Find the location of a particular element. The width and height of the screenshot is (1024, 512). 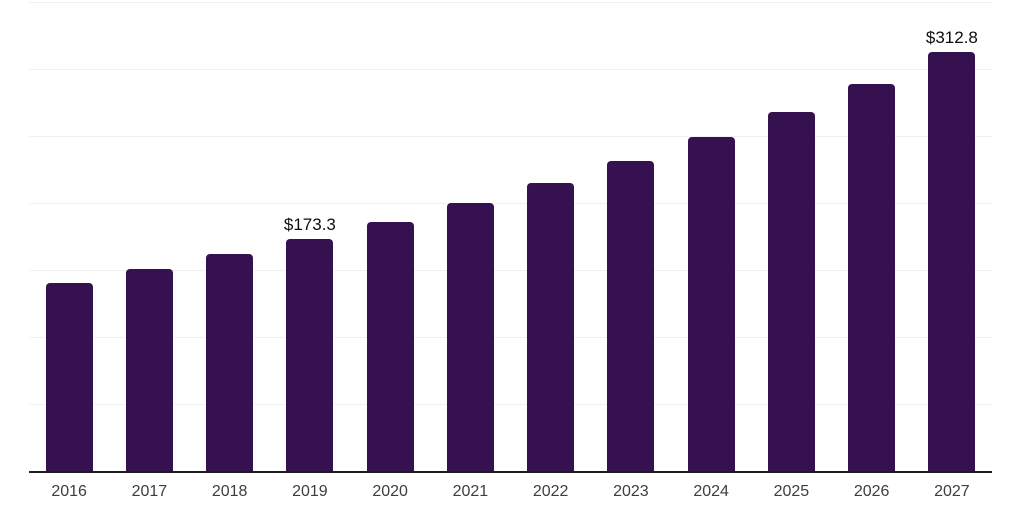

x-tick-label: 2020 is located at coordinates (390, 491).